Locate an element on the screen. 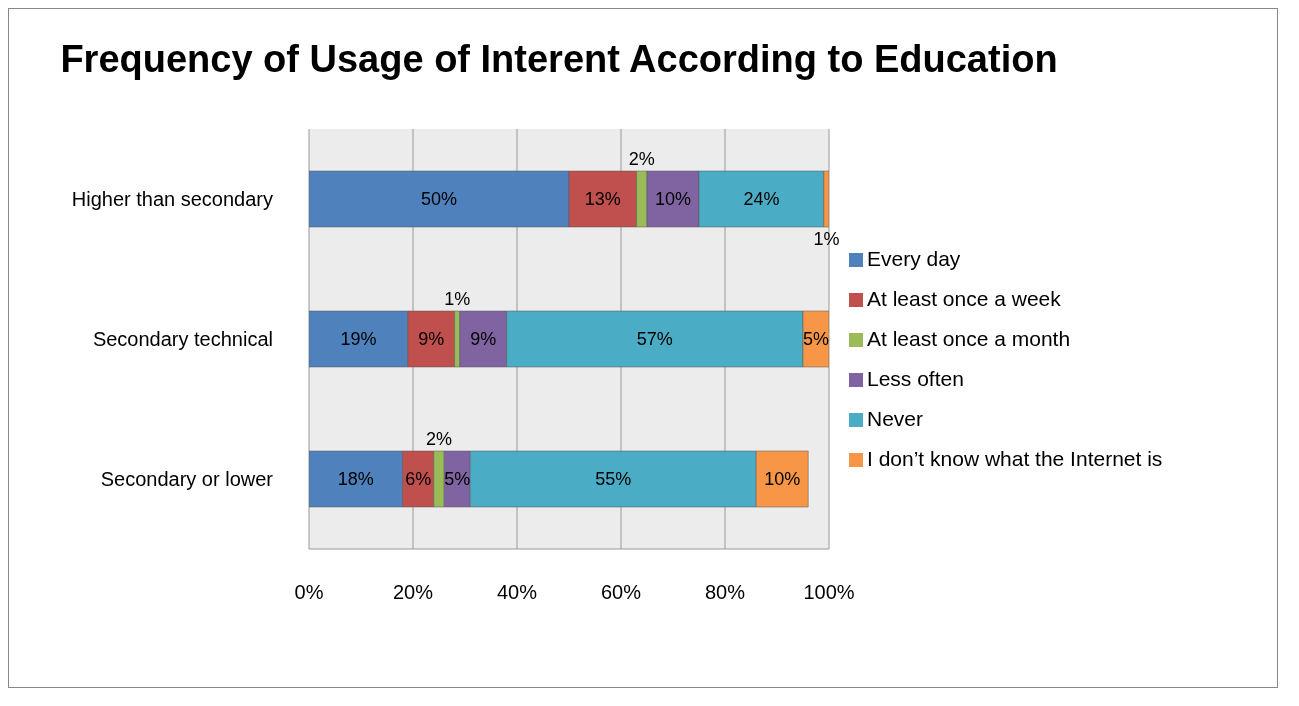  data-label: 18% is located at coordinates (355, 479).